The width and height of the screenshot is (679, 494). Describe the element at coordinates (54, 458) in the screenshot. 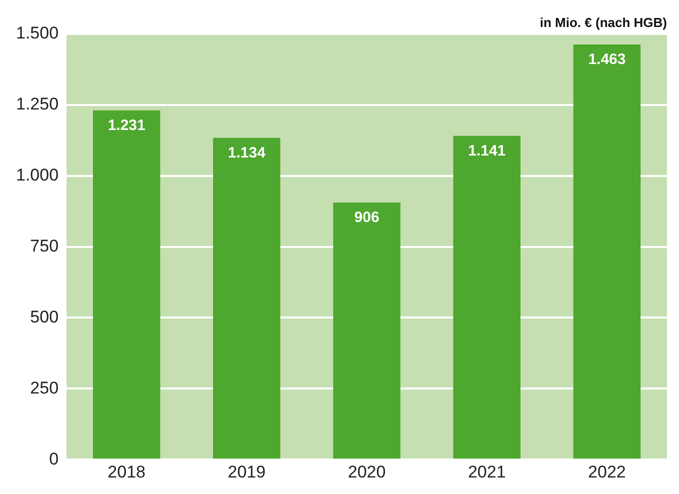

I see `y-tick-label: 0` at that location.